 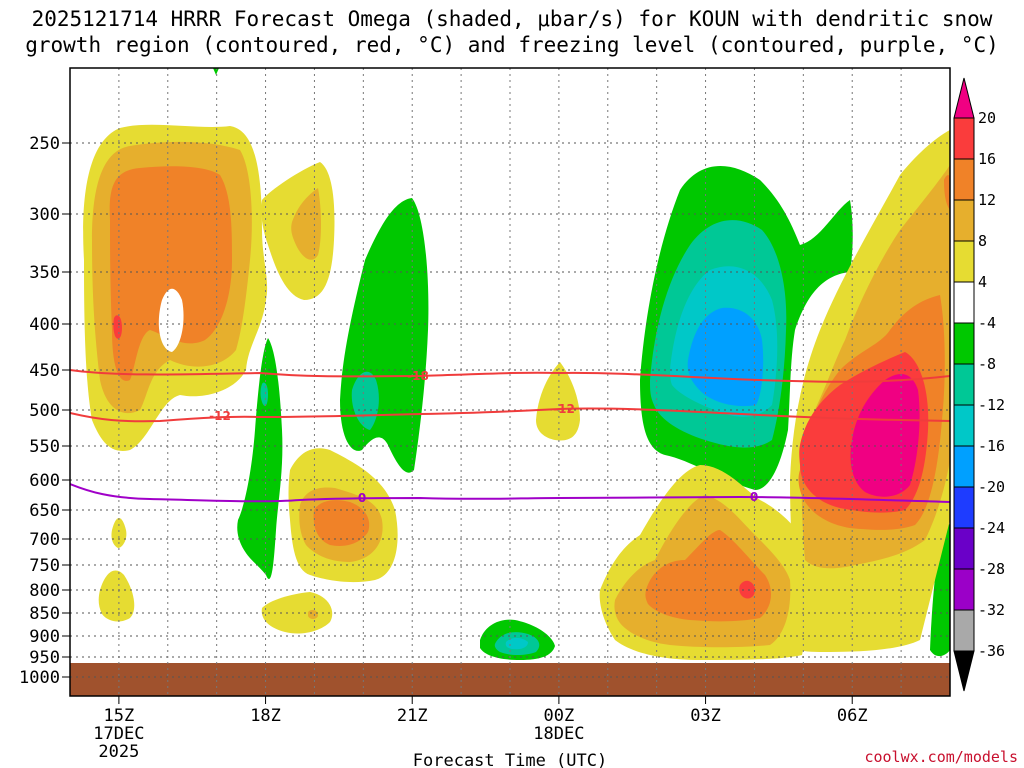 What do you see at coordinates (44, 215) in the screenshot?
I see `y-tick-label: 300` at bounding box center [44, 215].